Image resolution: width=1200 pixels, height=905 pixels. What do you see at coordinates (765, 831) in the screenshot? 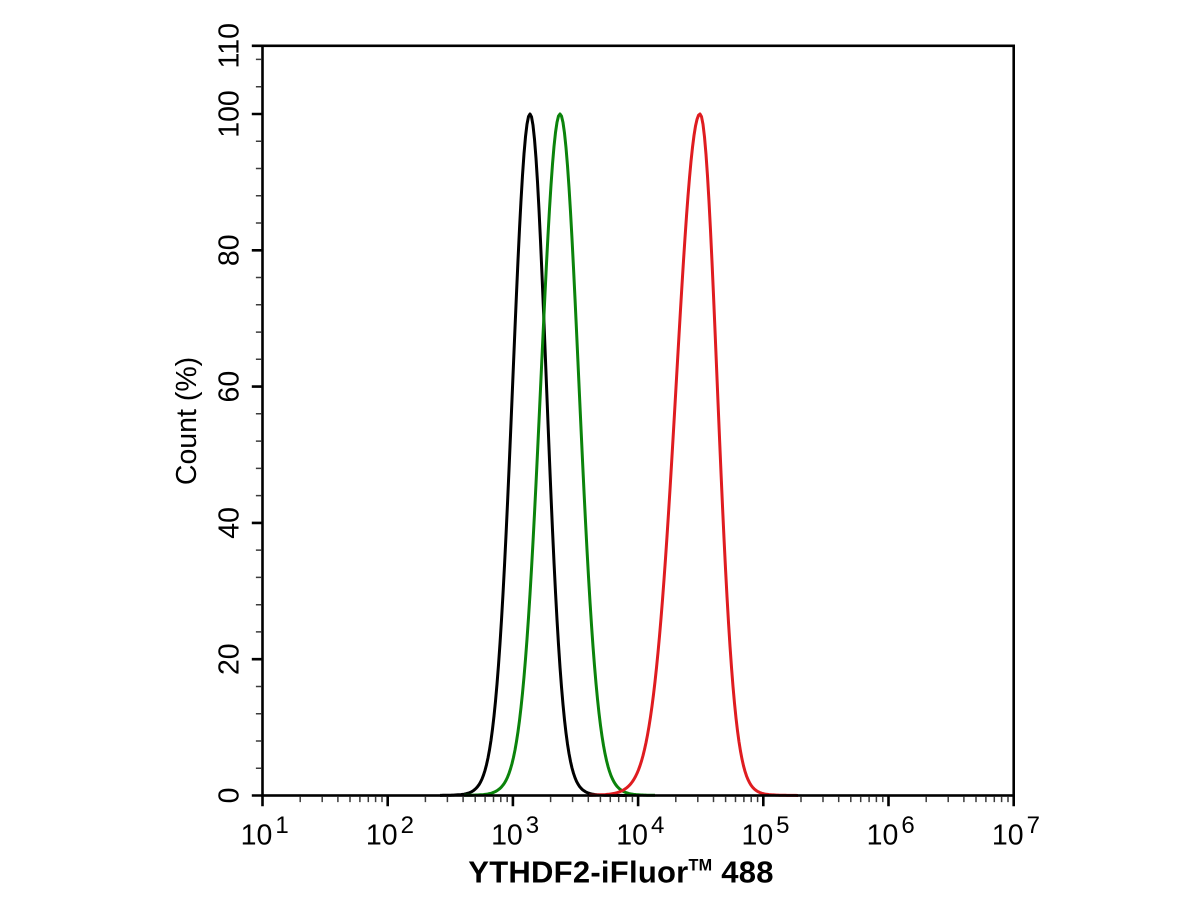
I see `svg-text:105: 10 5` at bounding box center [765, 831].